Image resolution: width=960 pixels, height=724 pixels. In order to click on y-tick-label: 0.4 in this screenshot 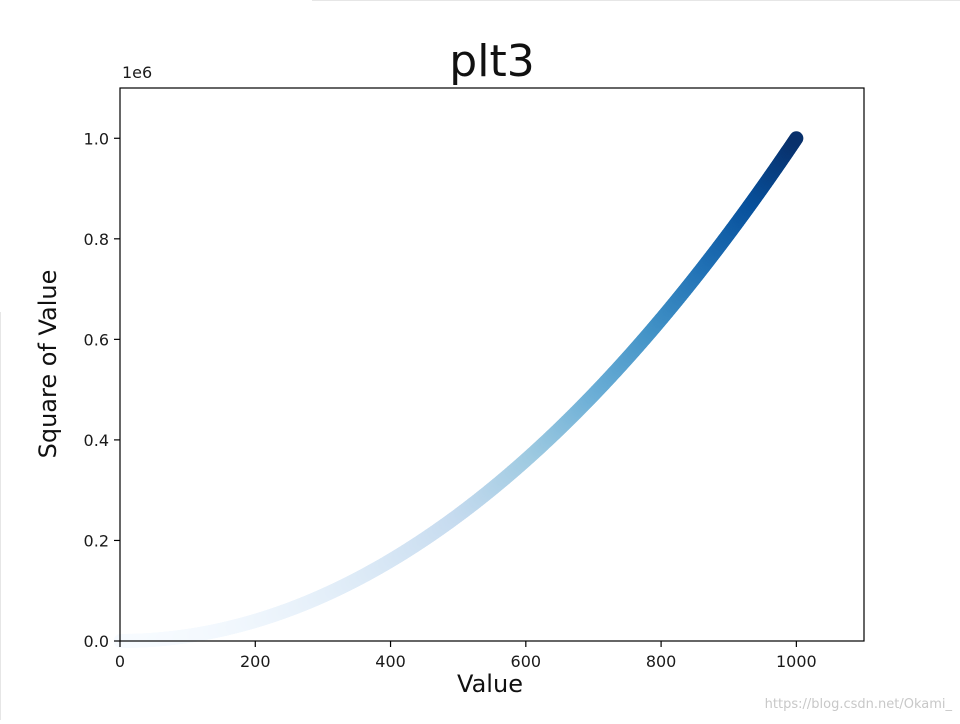, I will do `click(96, 440)`.